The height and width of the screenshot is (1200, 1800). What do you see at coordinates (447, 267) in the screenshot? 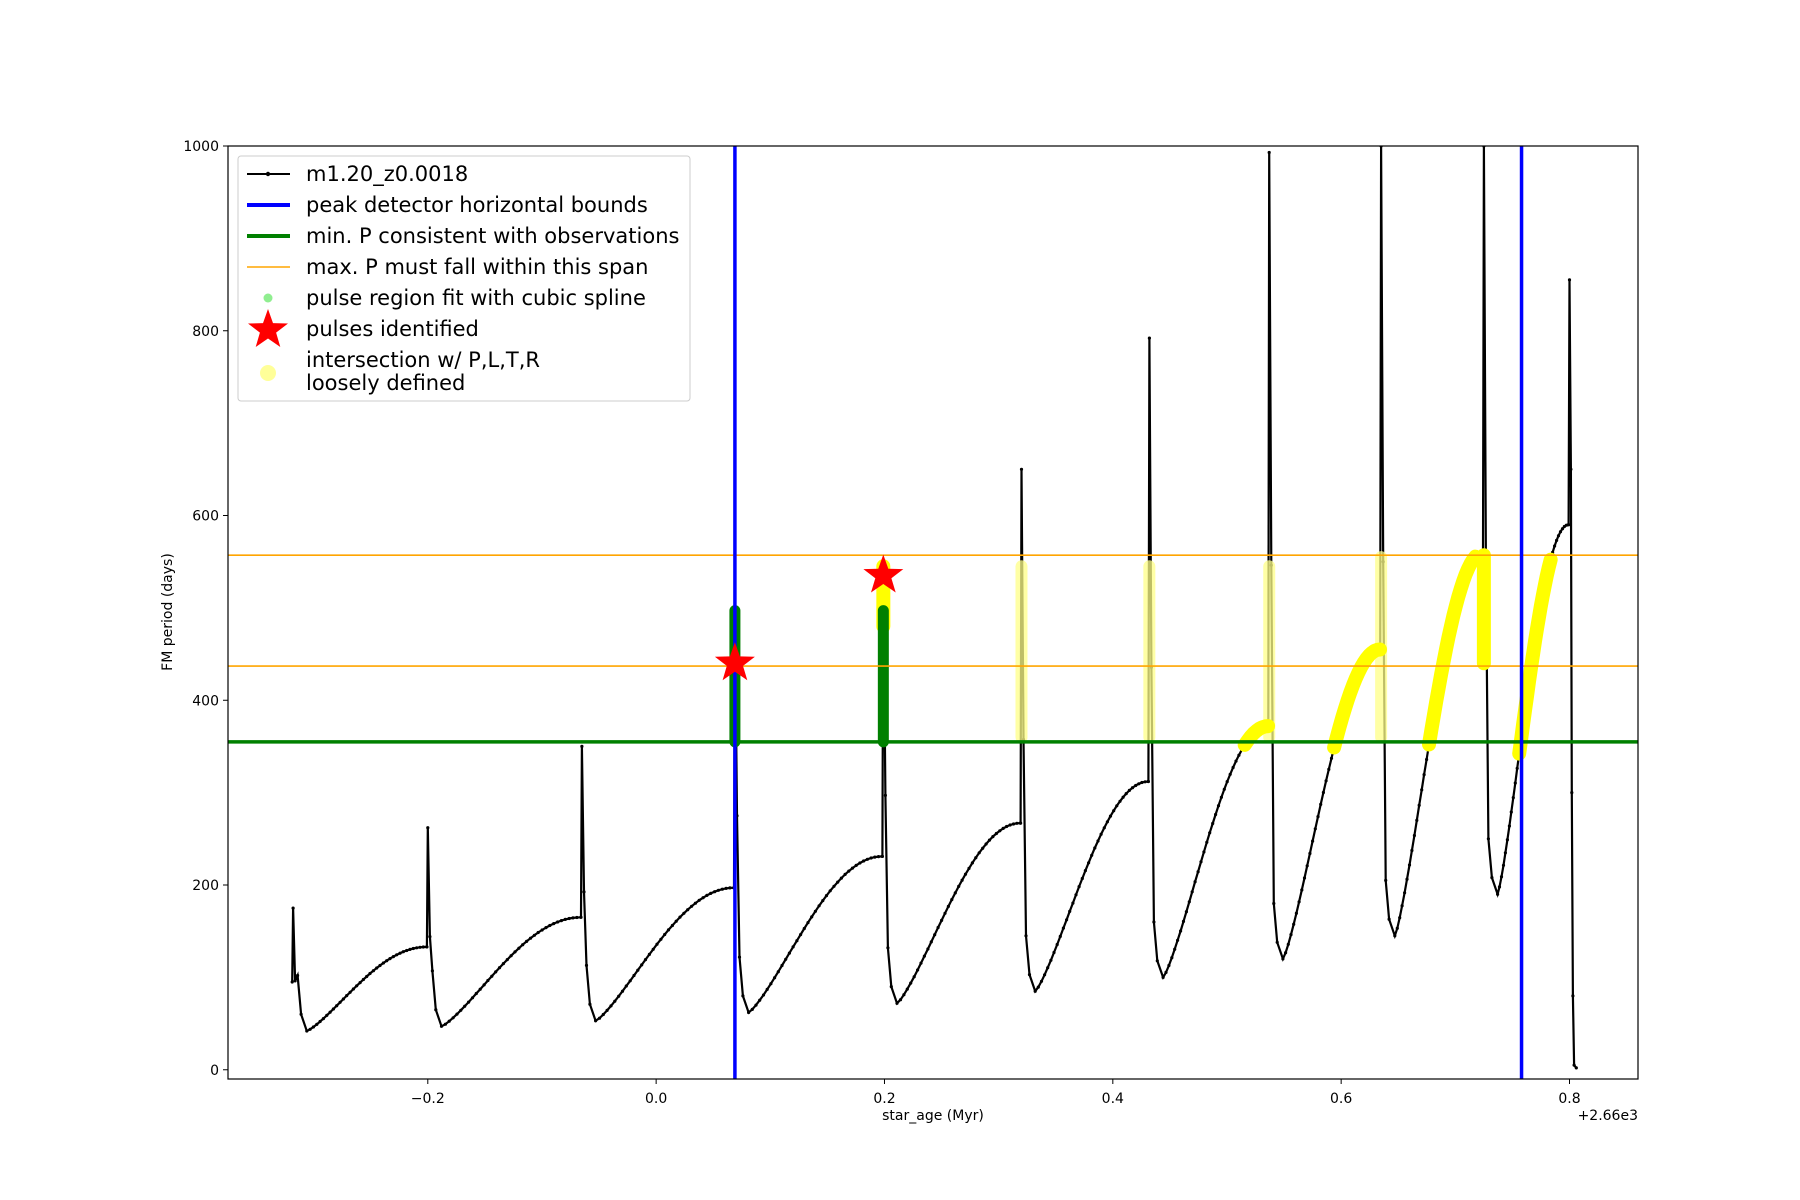
I see `legend-item: max. P must fall within this span` at bounding box center [447, 267].